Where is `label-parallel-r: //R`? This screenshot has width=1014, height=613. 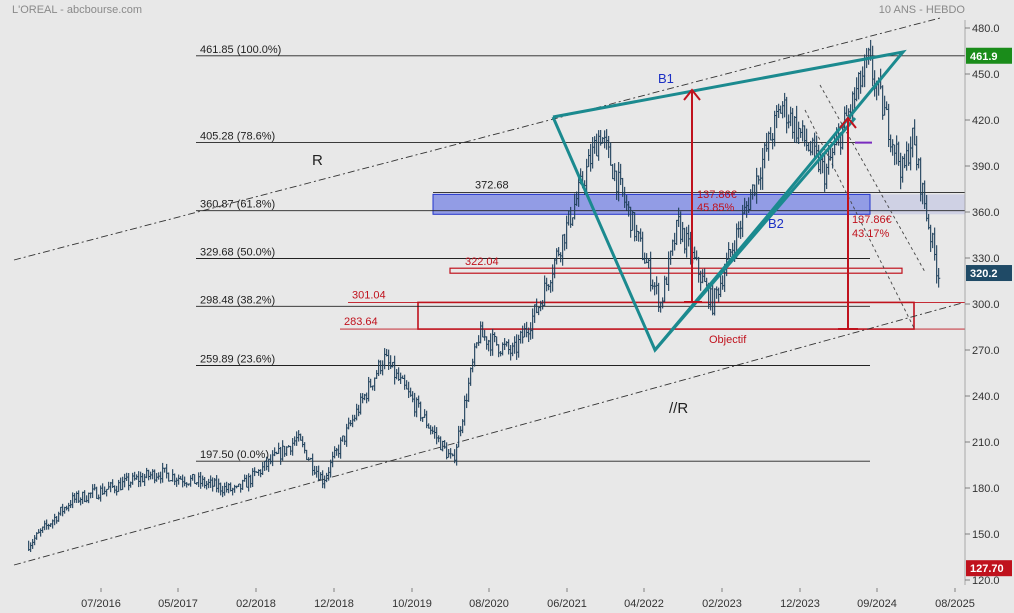
label-parallel-r: //R is located at coordinates (678, 408).